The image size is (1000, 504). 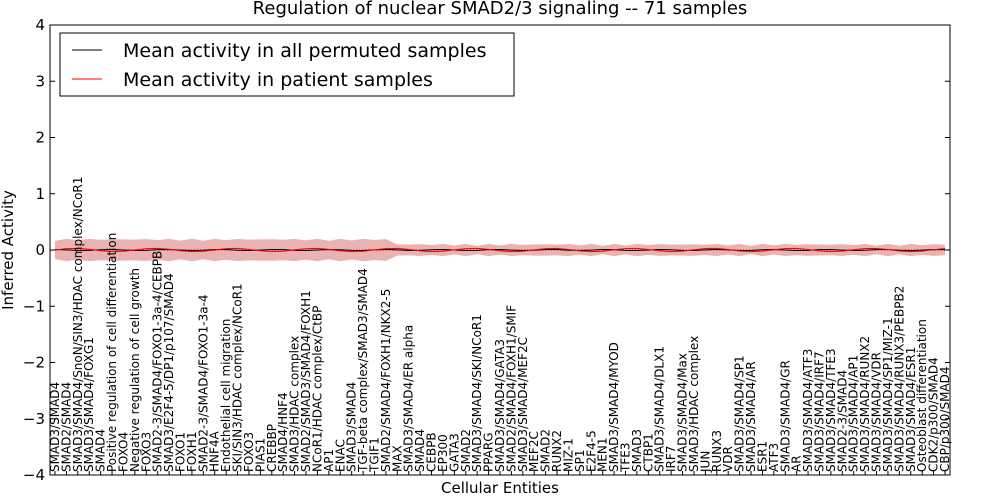 I want to click on x-tick-label: ENAC, so click(x=340, y=455).